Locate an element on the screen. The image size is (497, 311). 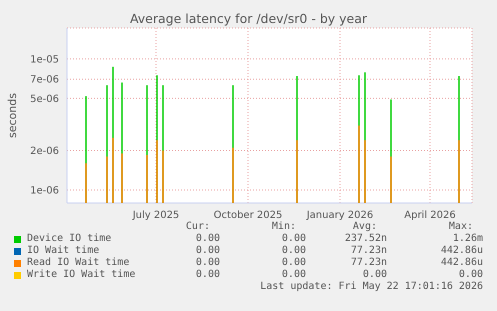
text: Min: is located at coordinates (283, 227).